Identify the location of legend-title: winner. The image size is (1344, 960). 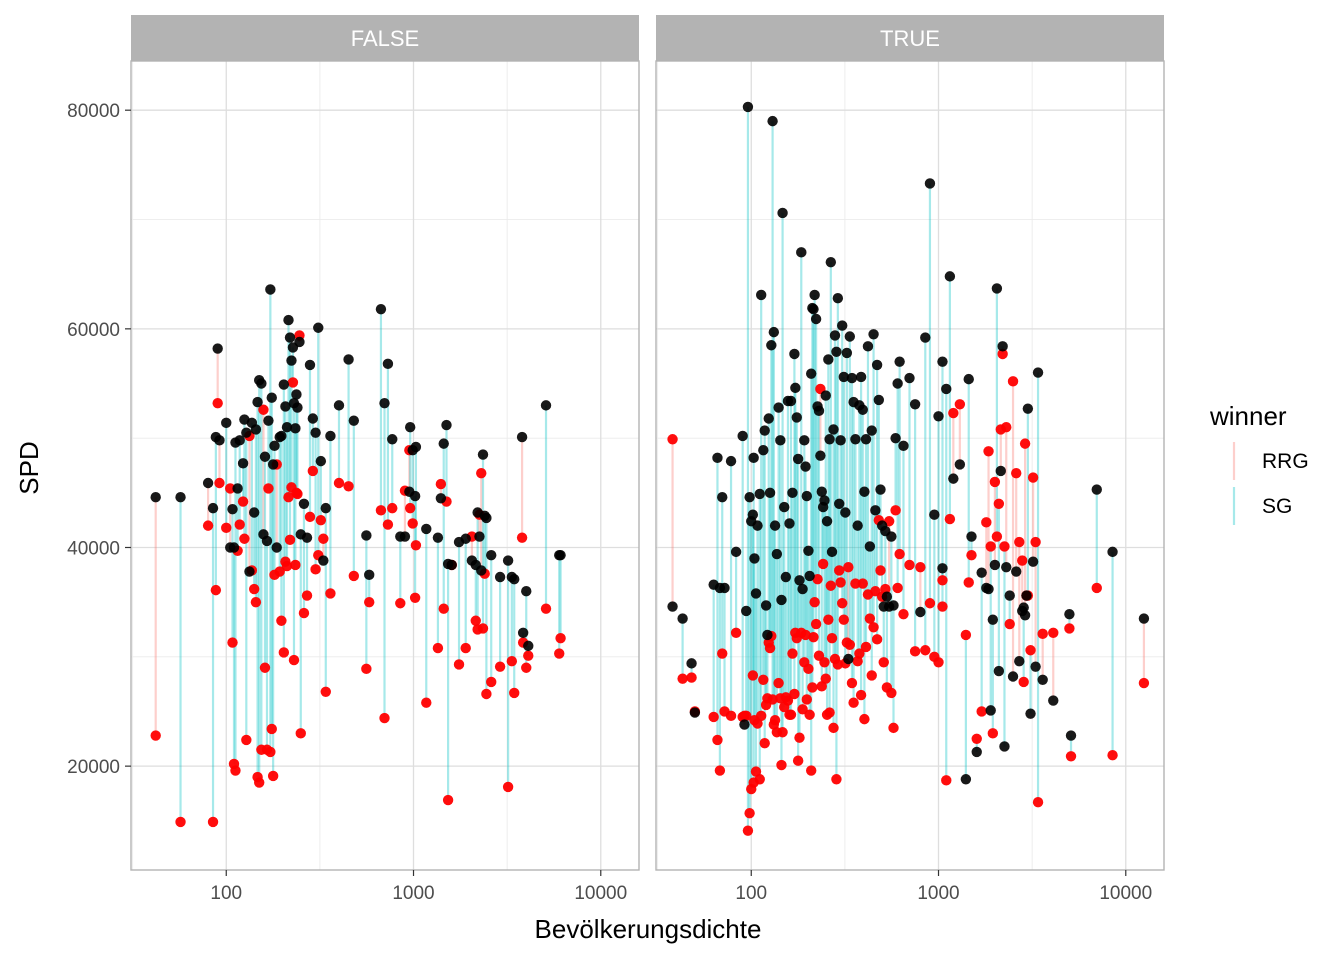
(1248, 416).